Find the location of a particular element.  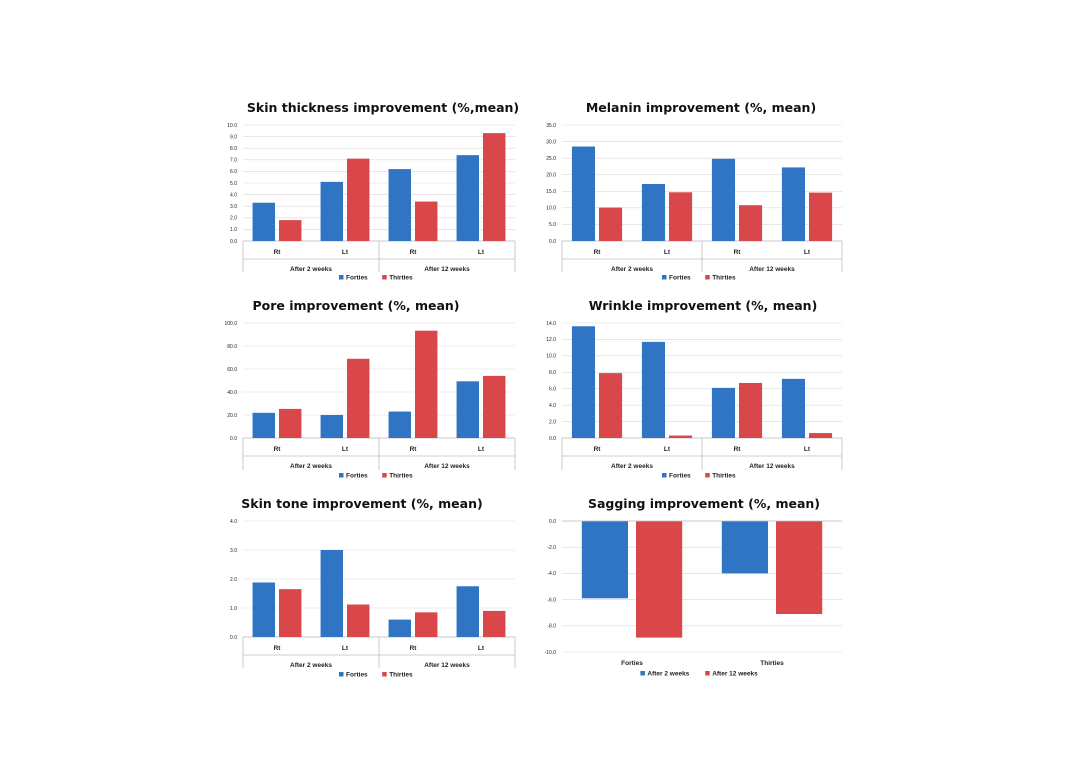

legend-label: After 12 weeks is located at coordinates (735, 674).